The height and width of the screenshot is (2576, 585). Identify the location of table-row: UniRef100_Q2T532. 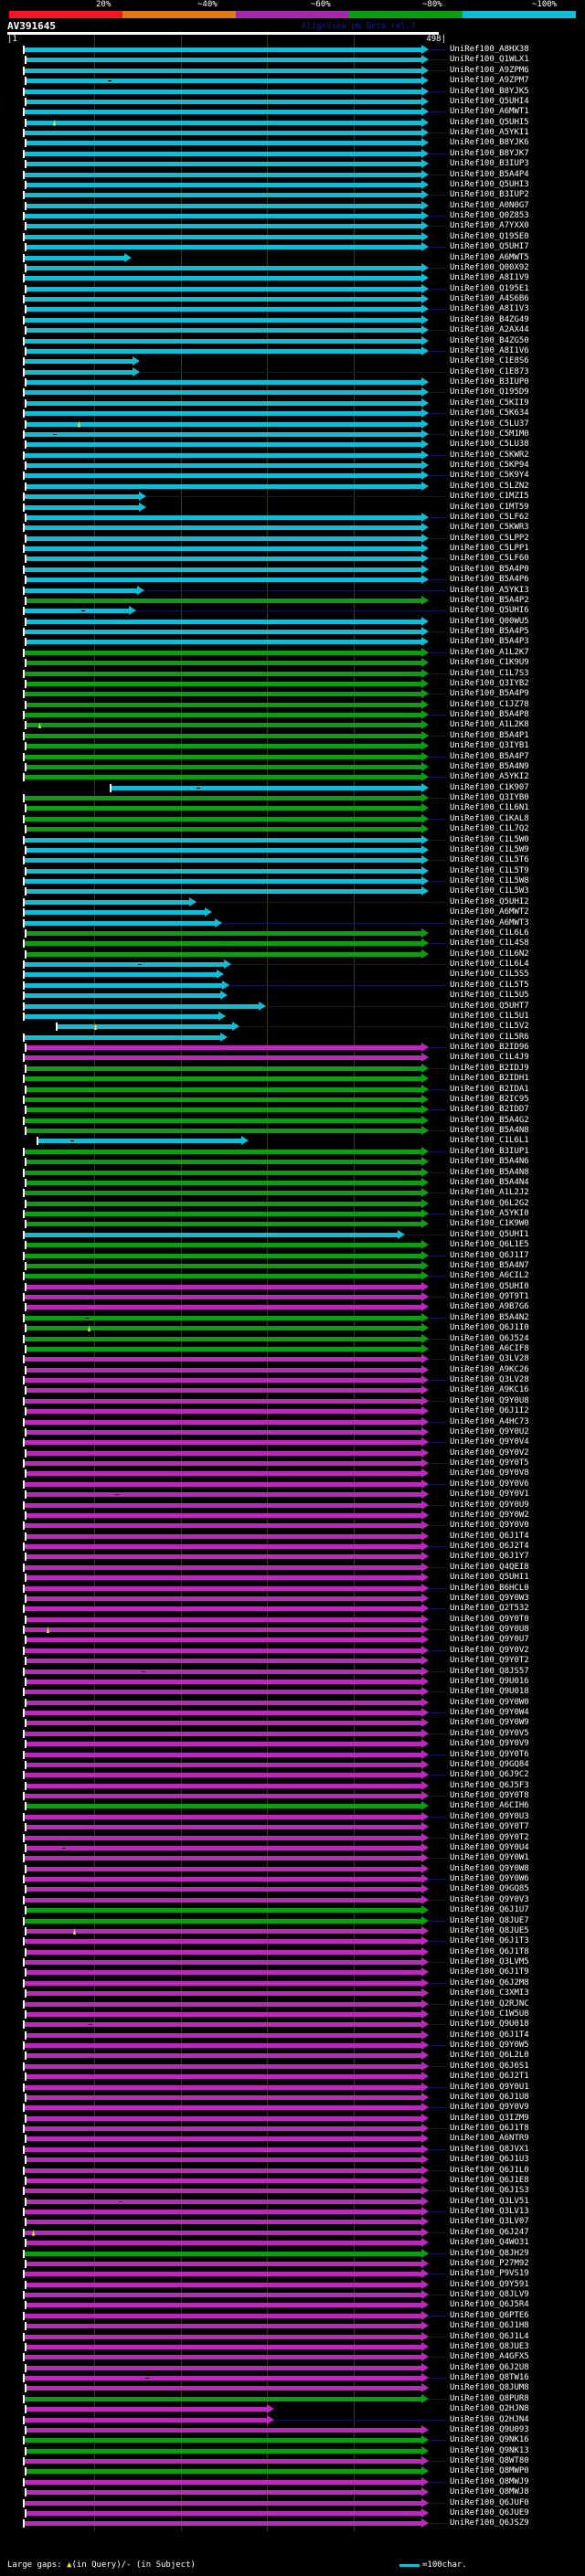
(293, 1609).